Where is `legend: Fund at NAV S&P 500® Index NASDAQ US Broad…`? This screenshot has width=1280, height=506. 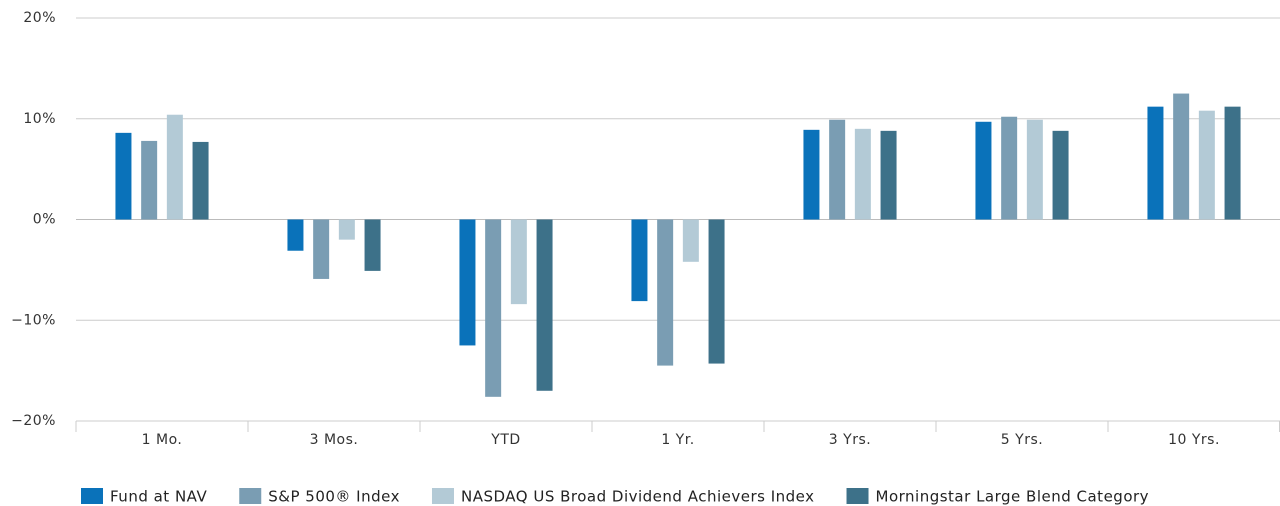 legend: Fund at NAV S&P 500® Index NASDAQ US Broad… is located at coordinates (615, 497).